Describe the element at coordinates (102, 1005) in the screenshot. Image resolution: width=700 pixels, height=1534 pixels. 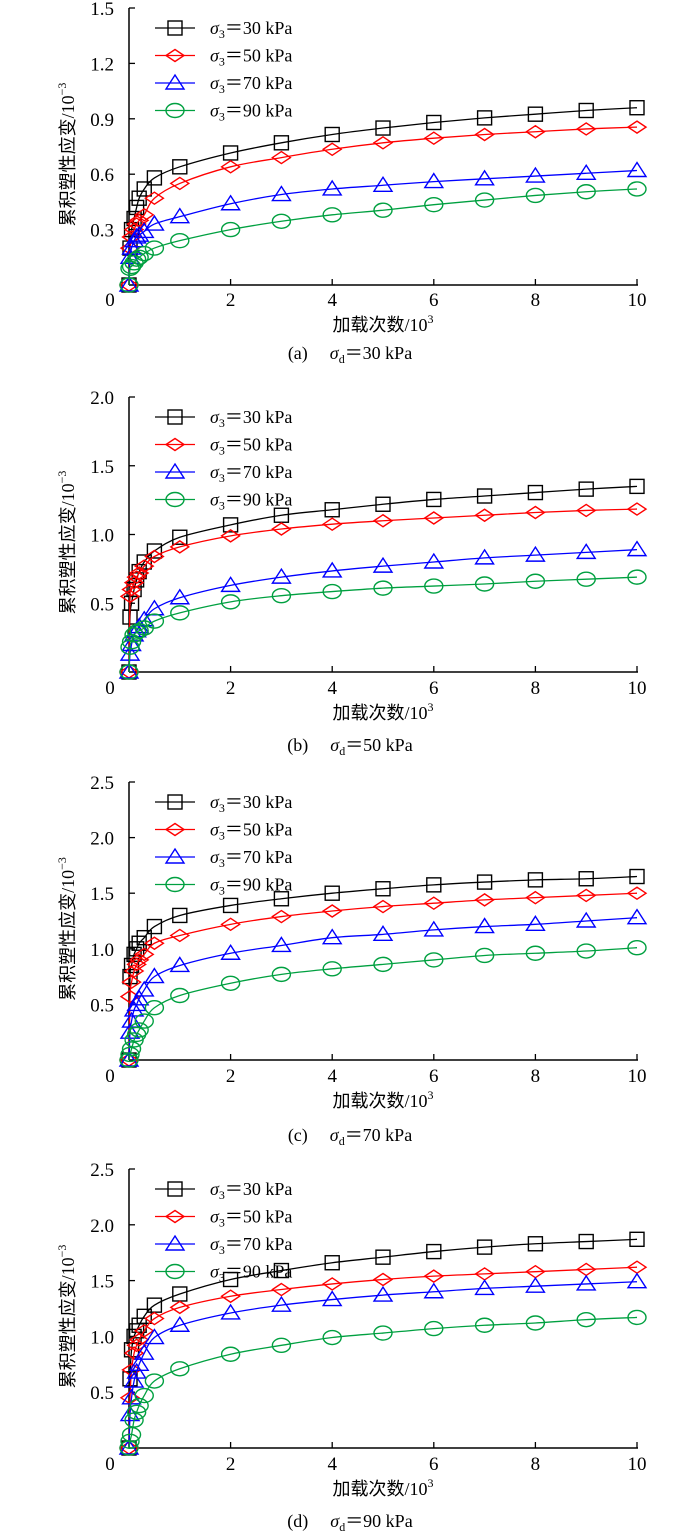
I see `y-tick-label: 0.5` at that location.